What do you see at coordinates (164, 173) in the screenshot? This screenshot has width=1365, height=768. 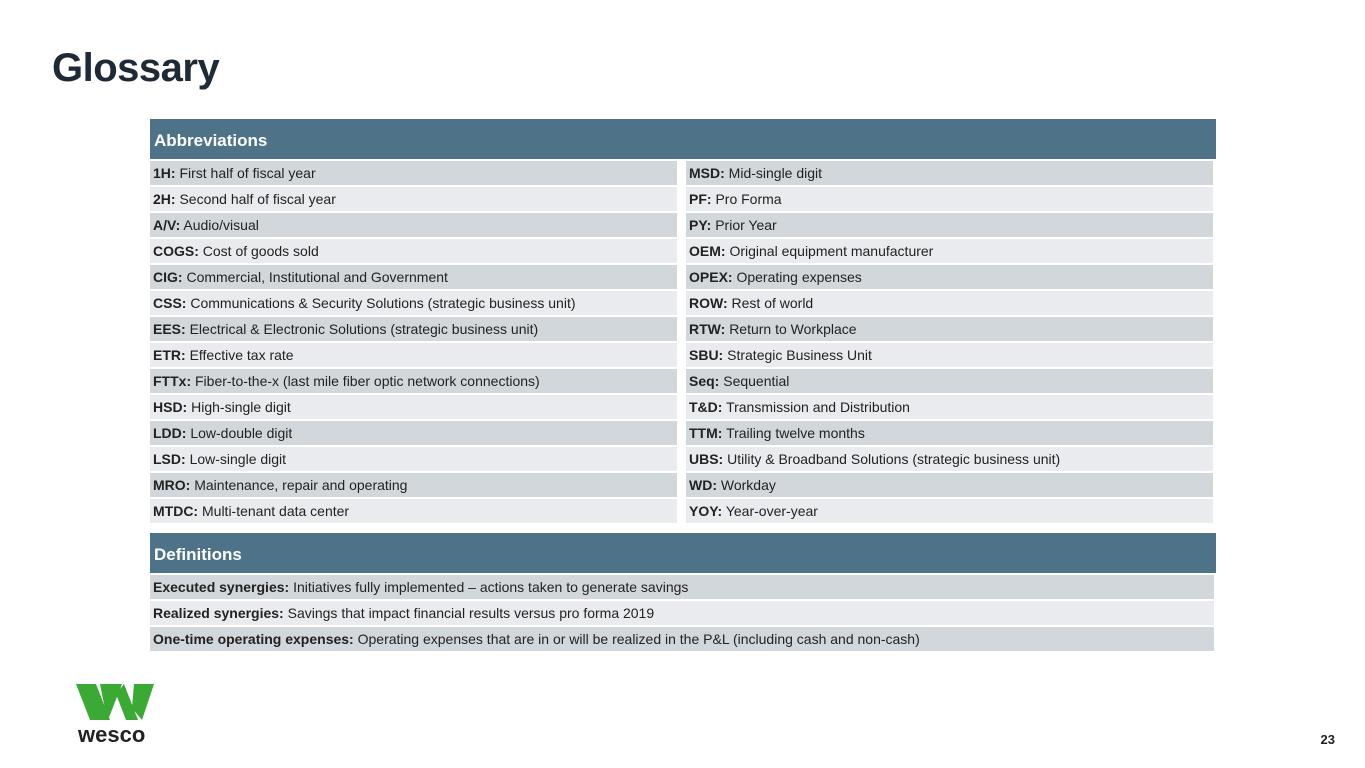 I see `term: 1H:` at bounding box center [164, 173].